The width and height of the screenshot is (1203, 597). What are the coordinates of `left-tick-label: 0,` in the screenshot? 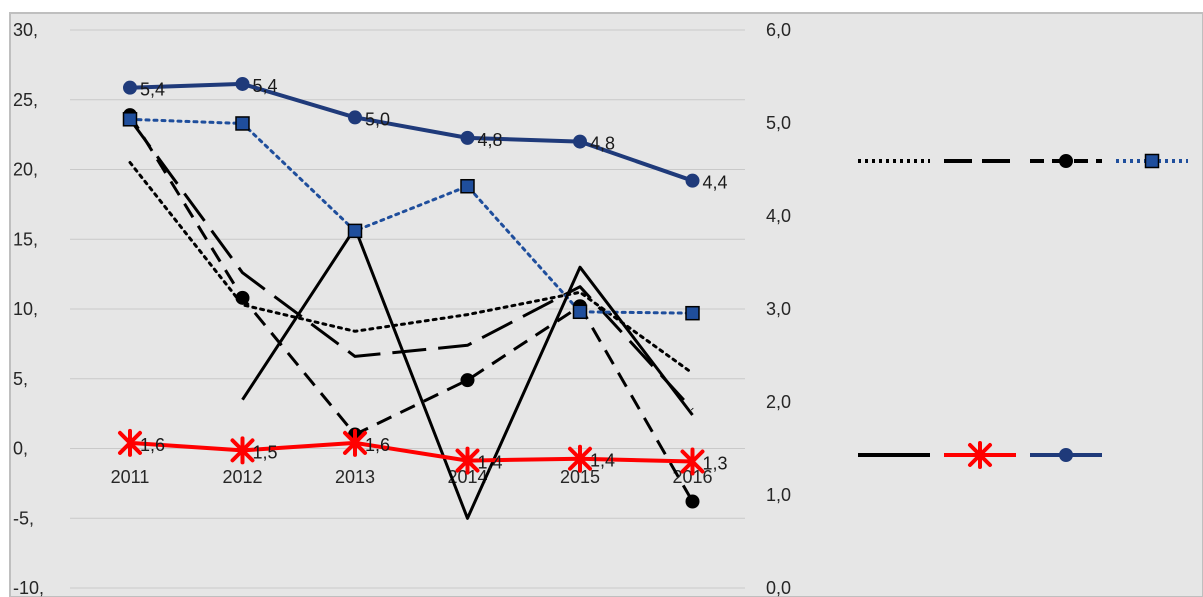 It's located at (20, 449).